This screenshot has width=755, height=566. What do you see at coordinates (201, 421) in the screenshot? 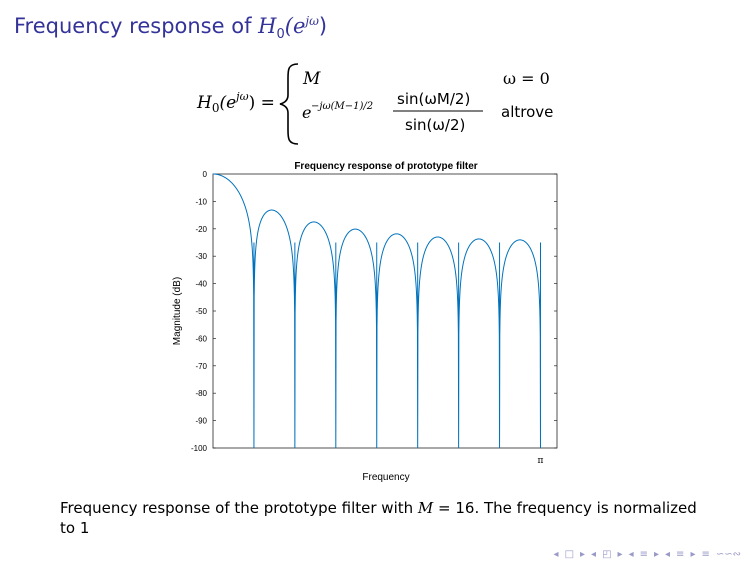
I see `y-tick-label: -90` at bounding box center [201, 421].